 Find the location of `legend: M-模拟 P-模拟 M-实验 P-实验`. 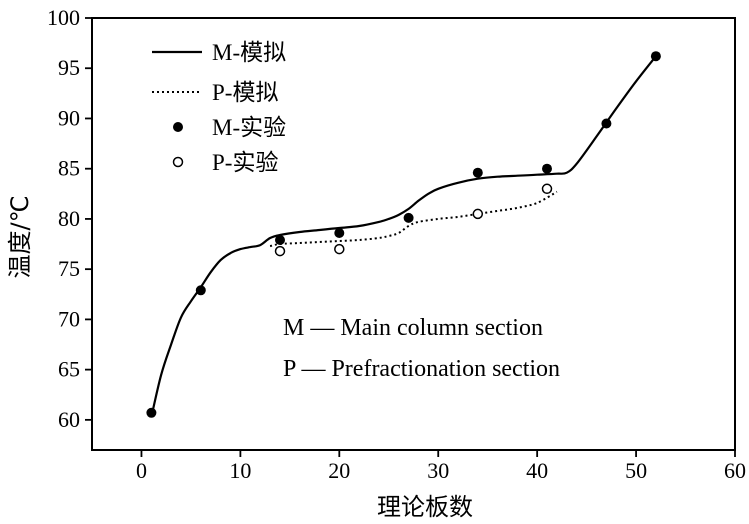

legend: M-模拟 P-模拟 M-实验 P-实验 is located at coordinates (219, 107).